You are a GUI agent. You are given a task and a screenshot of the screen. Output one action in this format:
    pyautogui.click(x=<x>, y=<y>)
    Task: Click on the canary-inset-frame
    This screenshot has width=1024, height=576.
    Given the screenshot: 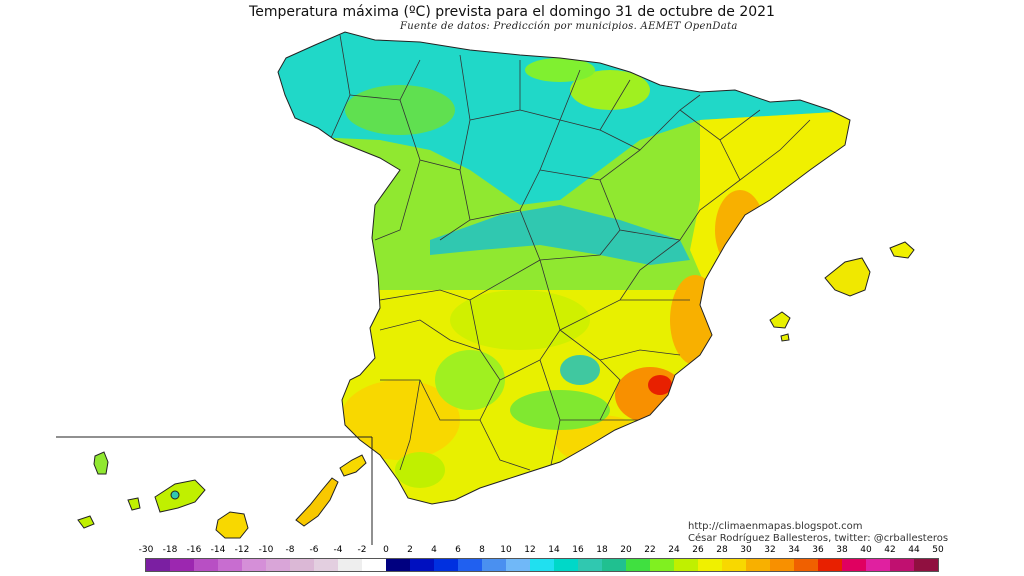 What is the action you would take?
    pyautogui.click(x=214, y=490)
    